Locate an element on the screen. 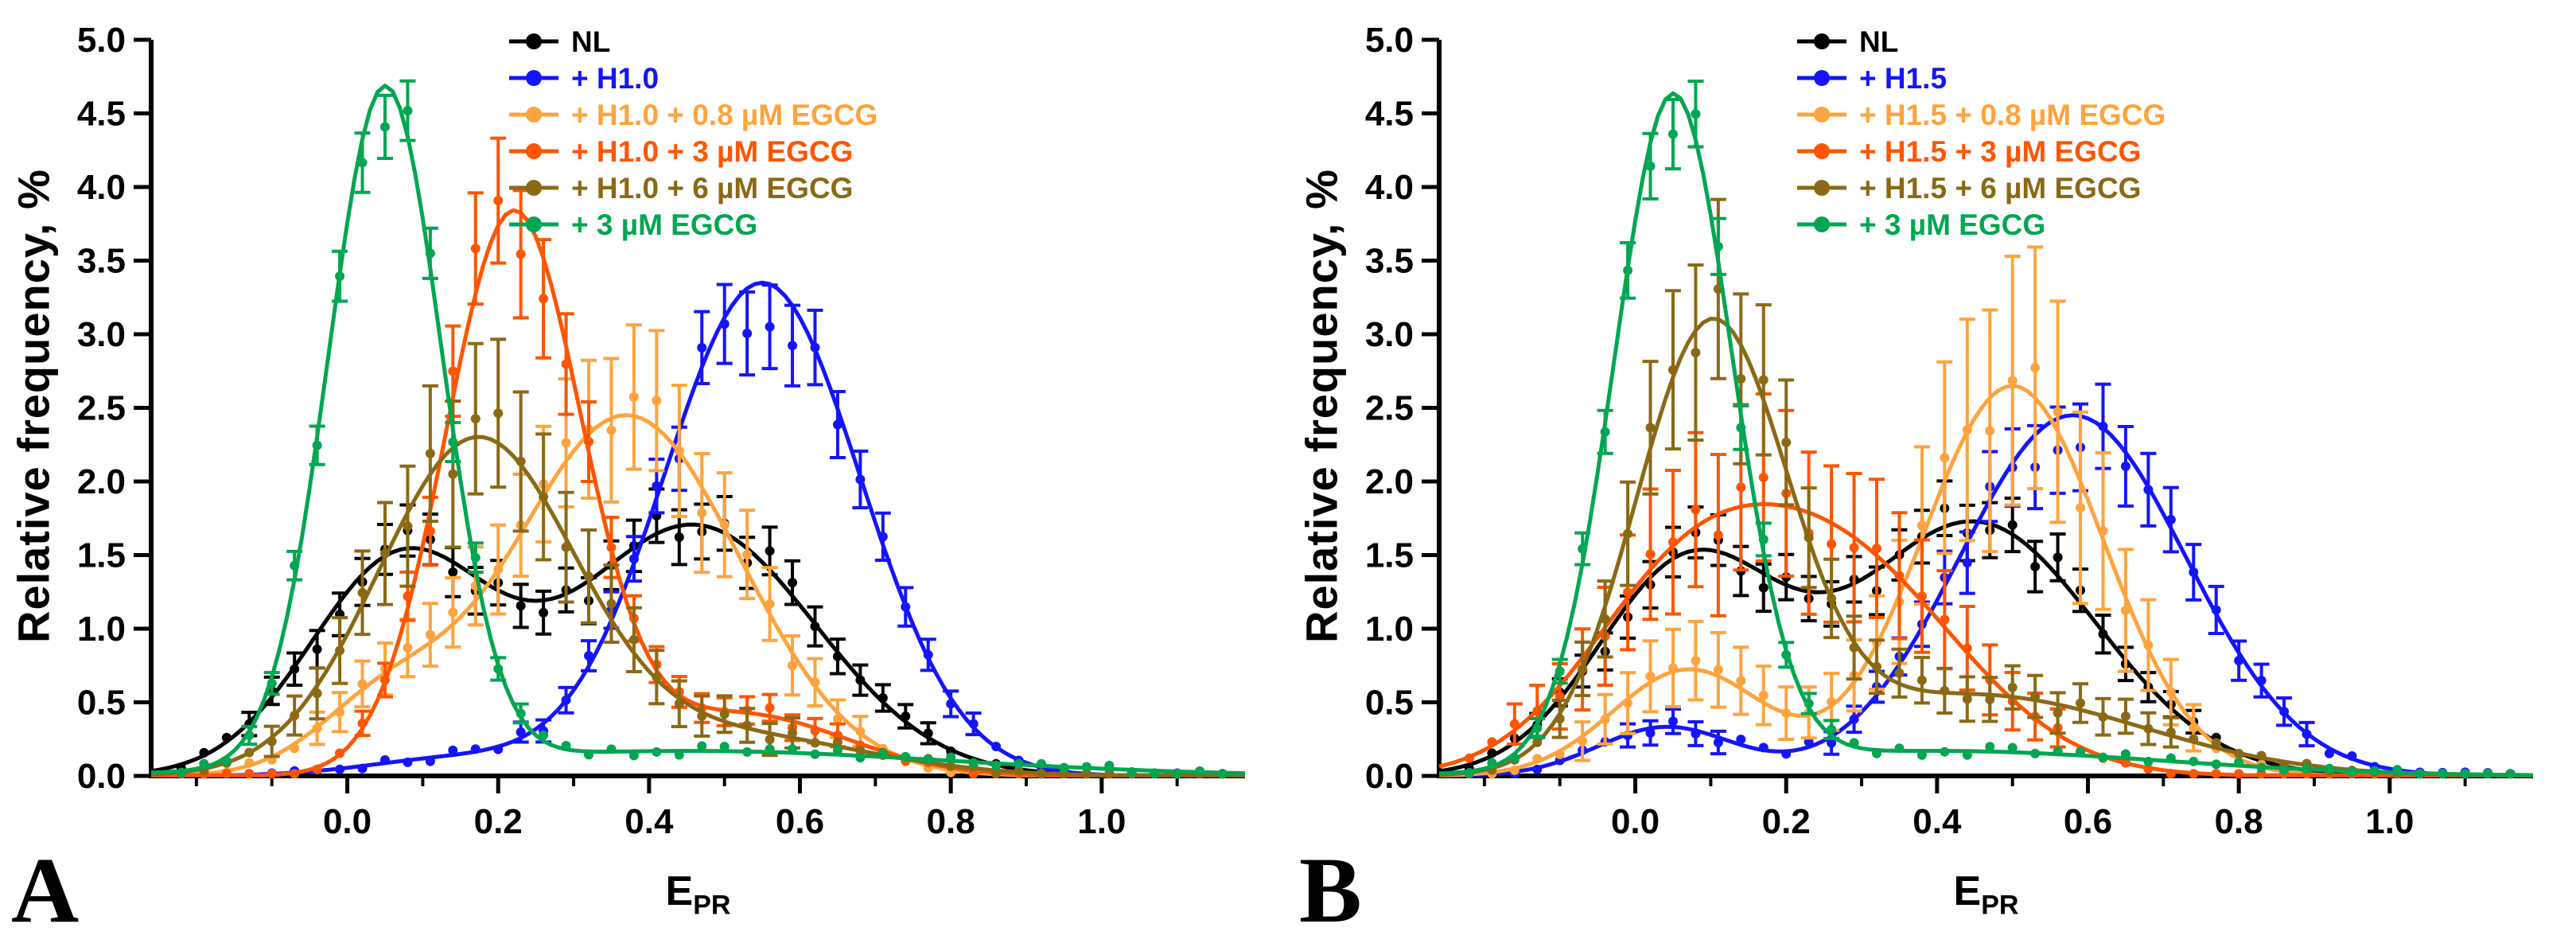 This screenshot has height=951, width=2576. x-tick-label: 0.2 is located at coordinates (499, 821).